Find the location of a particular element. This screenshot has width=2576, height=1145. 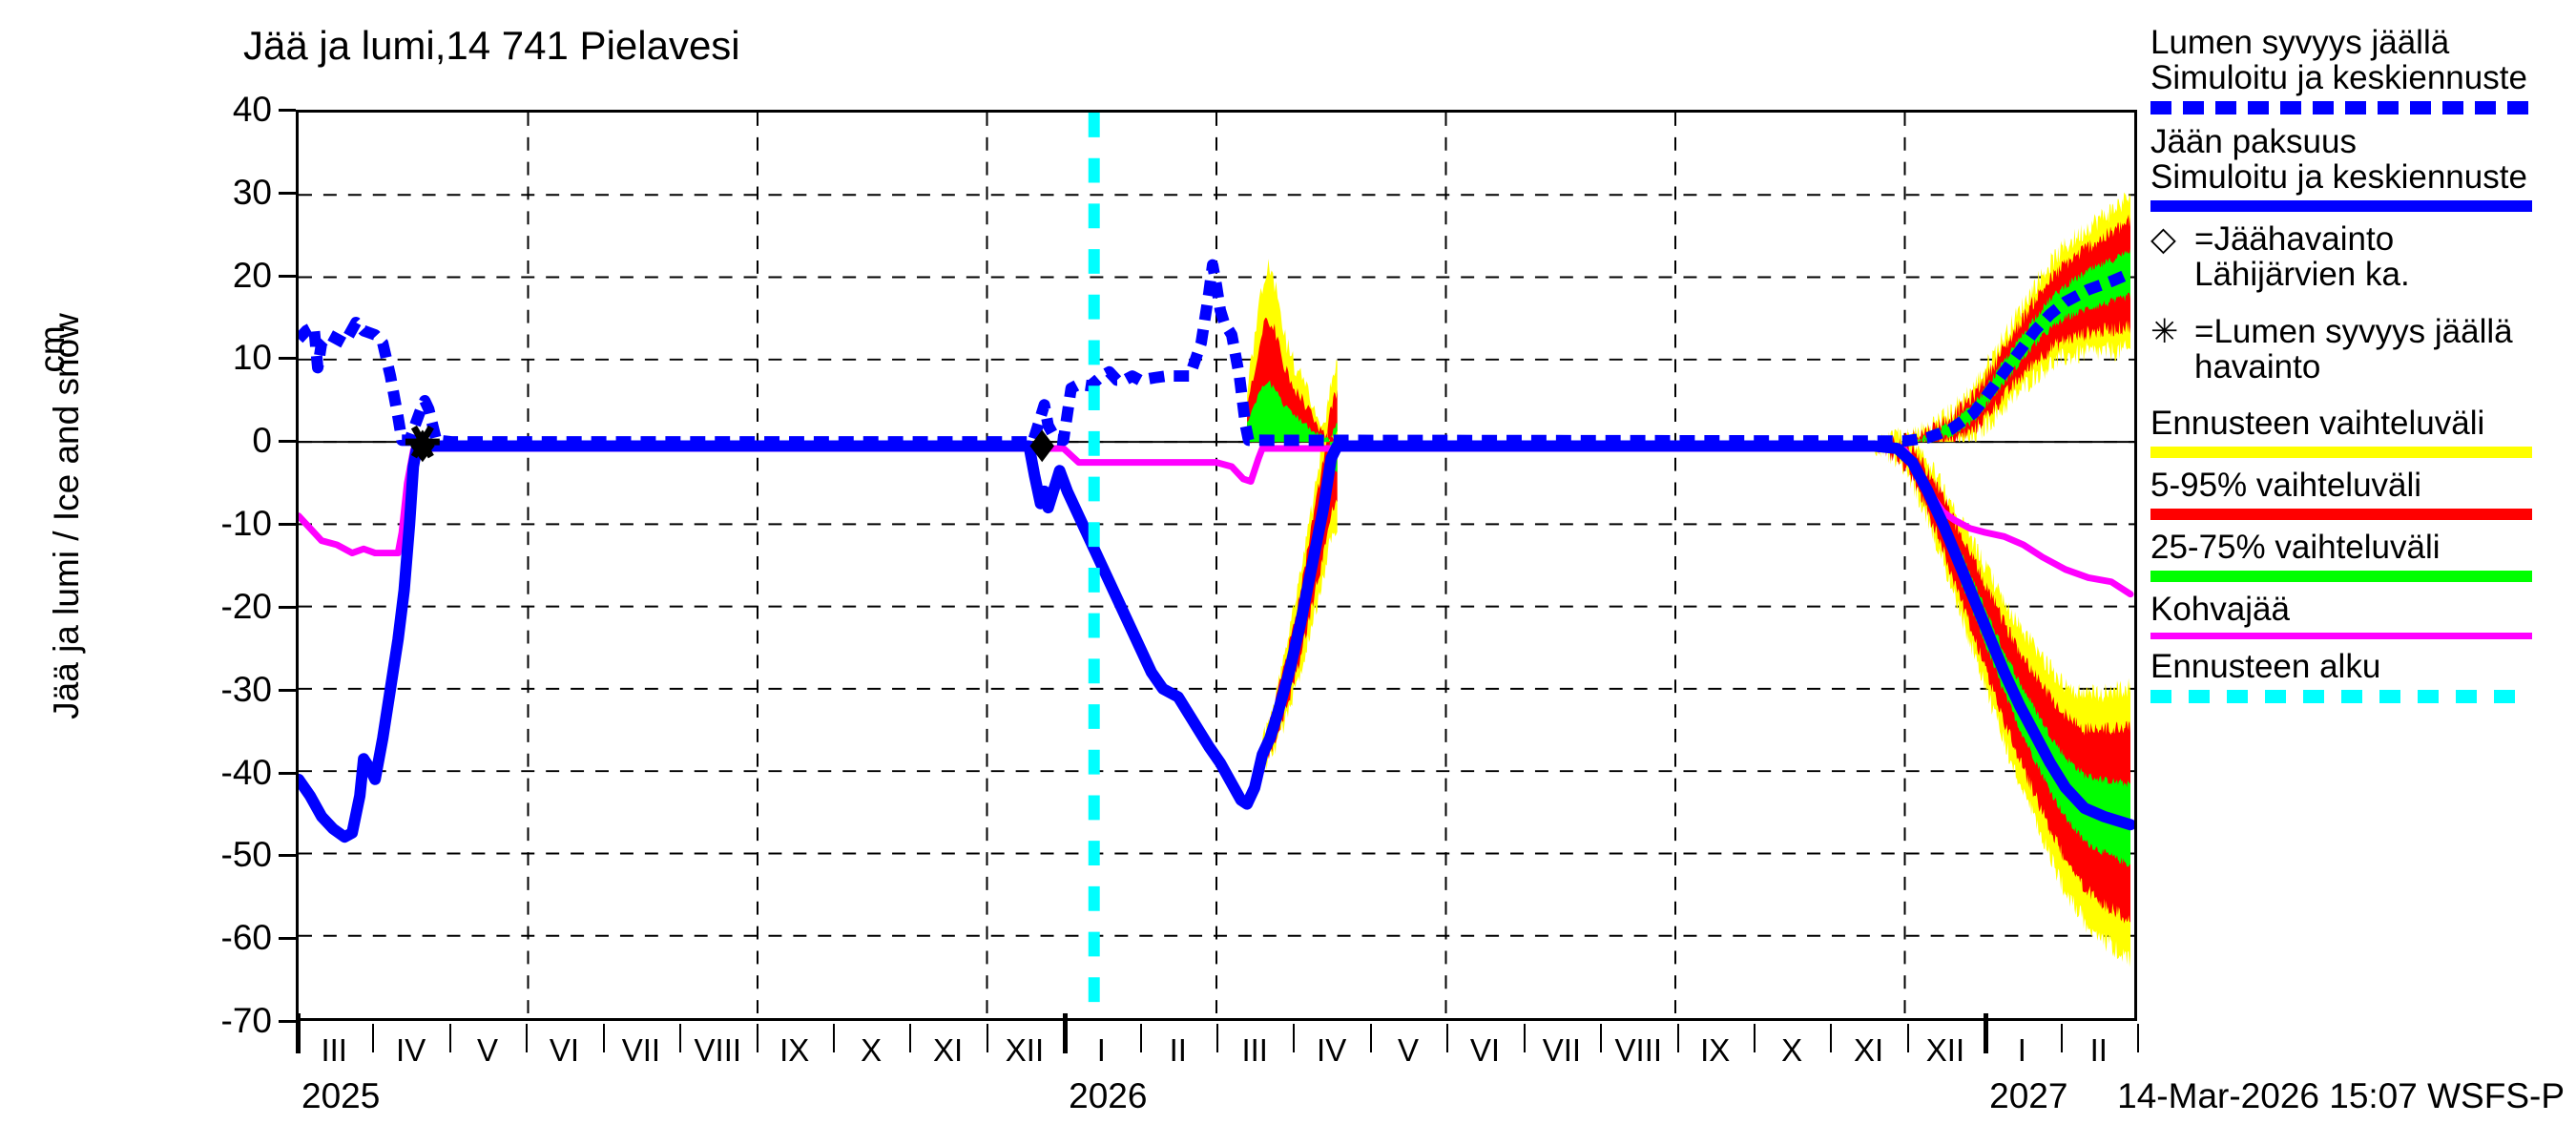

legend-label: 5-95% vaihteluväli is located at coordinates (2286, 485).